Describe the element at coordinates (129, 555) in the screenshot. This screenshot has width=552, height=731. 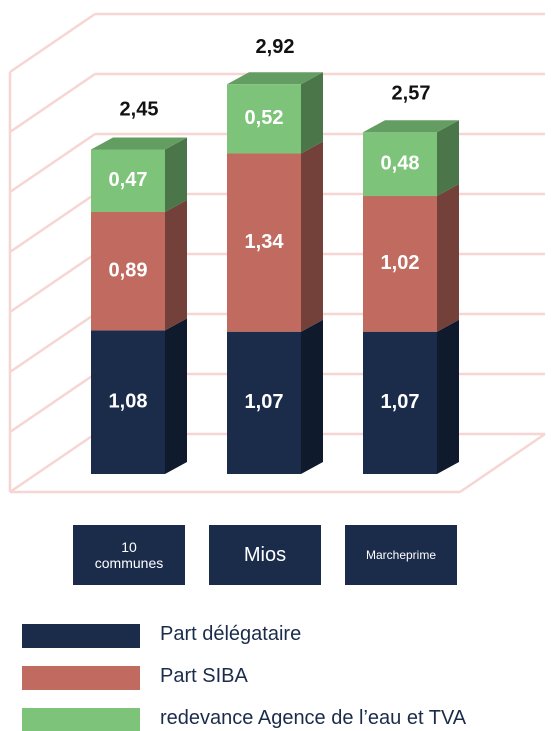
I see `category-label: 10 communes` at that location.